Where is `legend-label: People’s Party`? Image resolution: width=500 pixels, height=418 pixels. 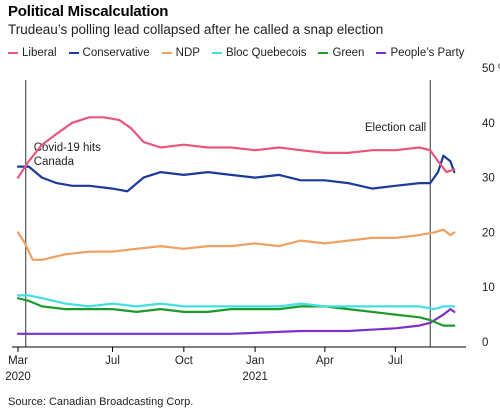 legend-label: People’s Party is located at coordinates (427, 53).